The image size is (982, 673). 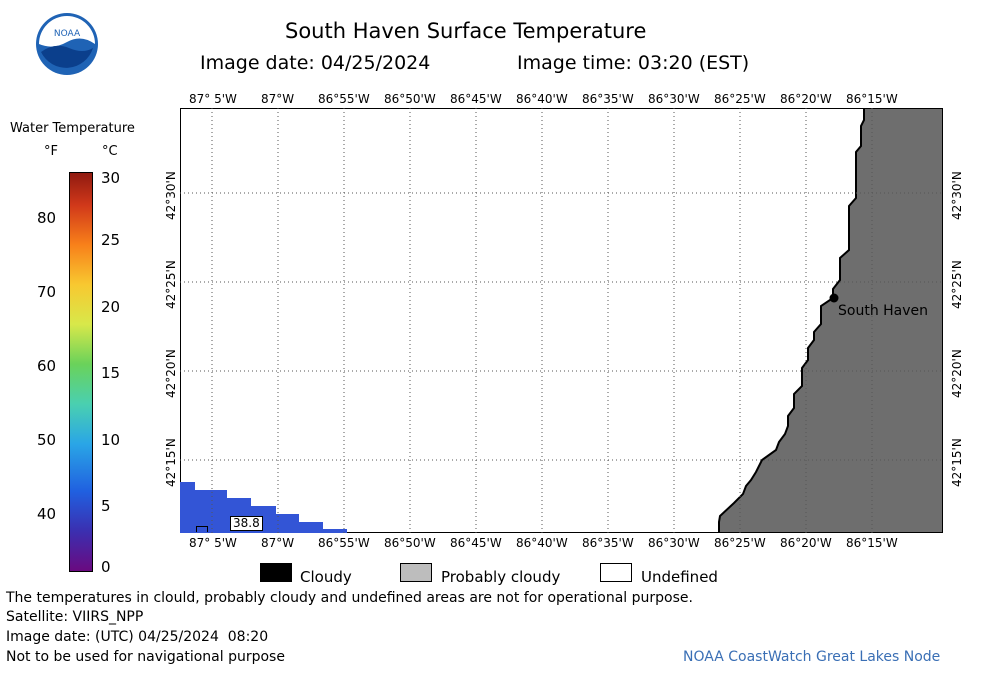 What do you see at coordinates (145, 657) in the screenshot?
I see `navigation-warning: Not to be used for navigational purpose` at bounding box center [145, 657].